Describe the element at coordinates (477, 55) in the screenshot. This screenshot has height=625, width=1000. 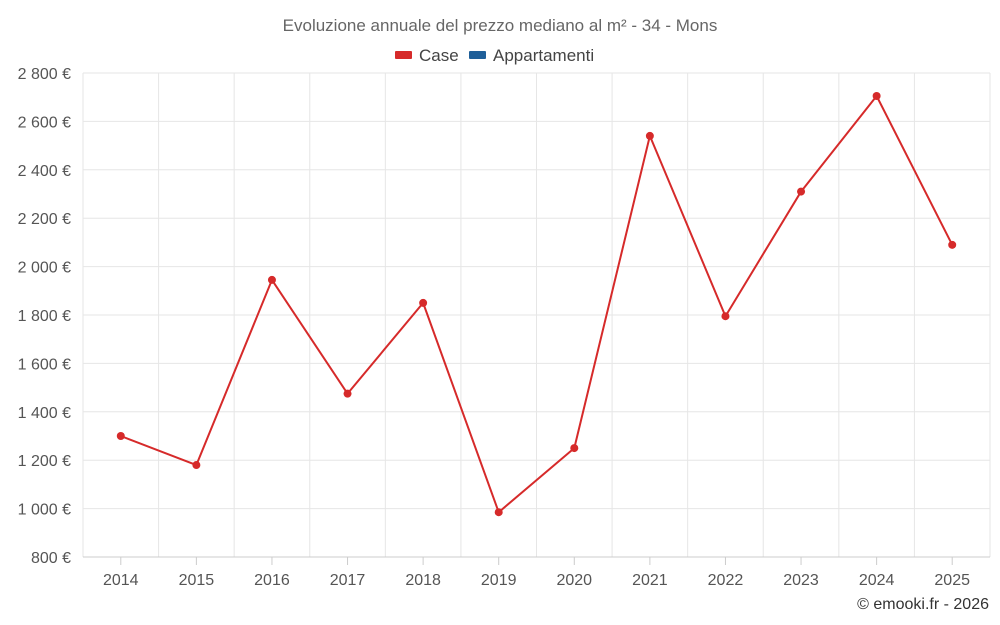
I see `legend-swatch-appartamenti` at that location.